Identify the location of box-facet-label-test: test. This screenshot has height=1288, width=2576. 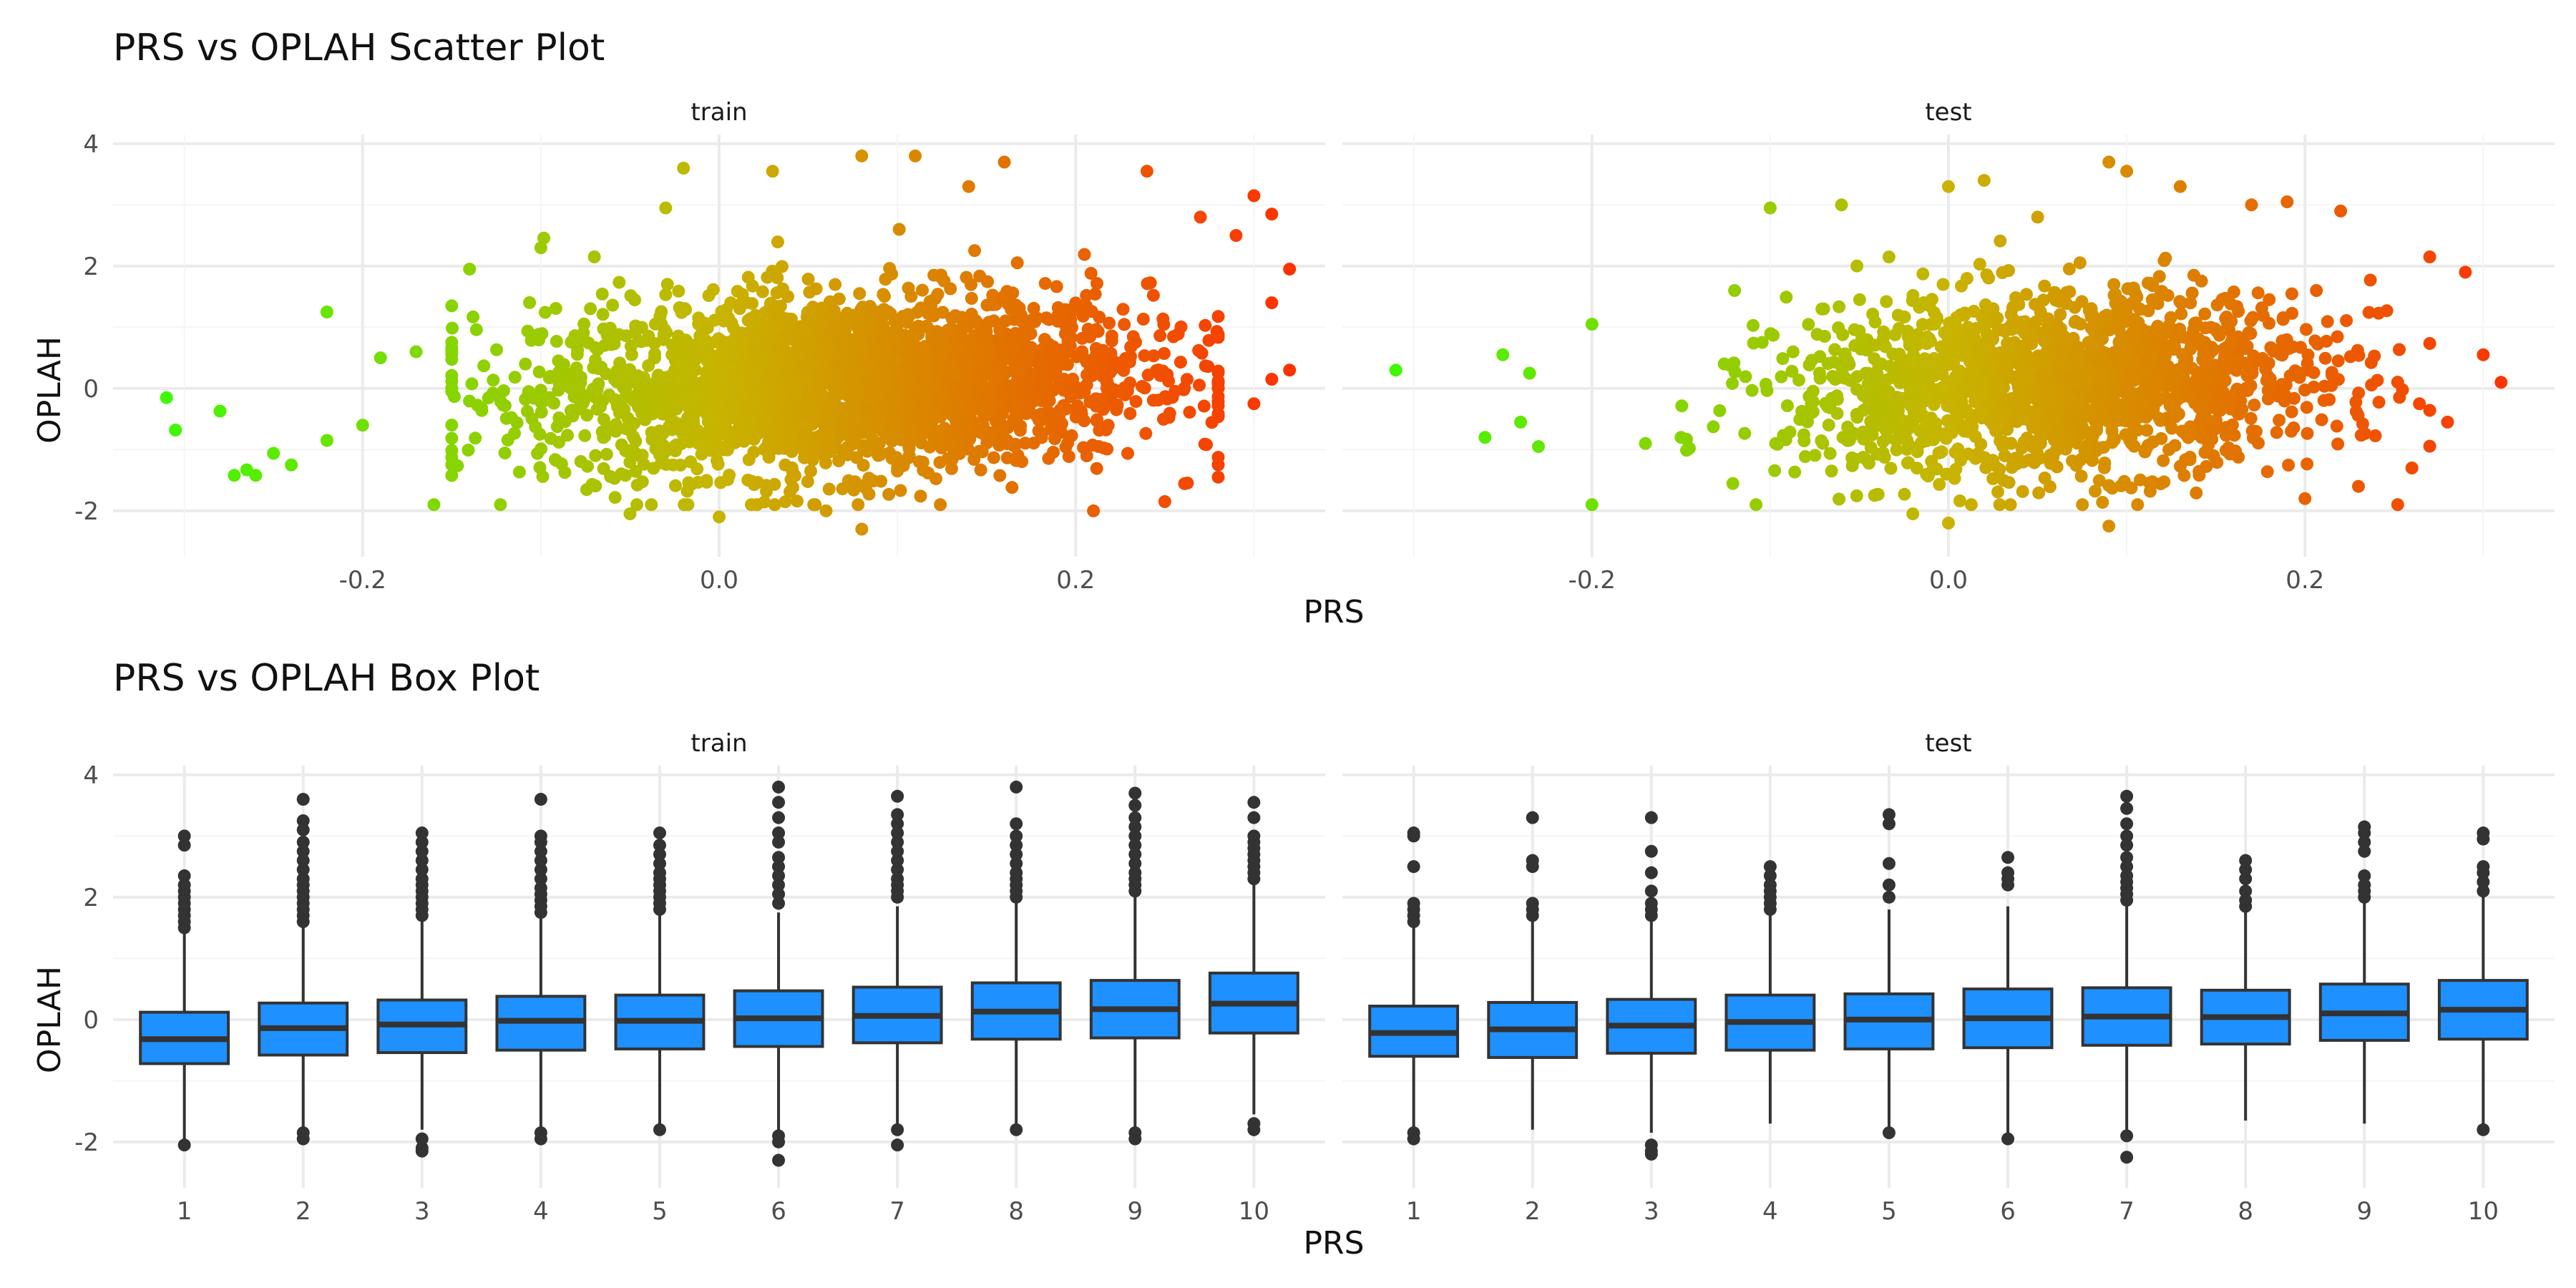
(1948, 743).